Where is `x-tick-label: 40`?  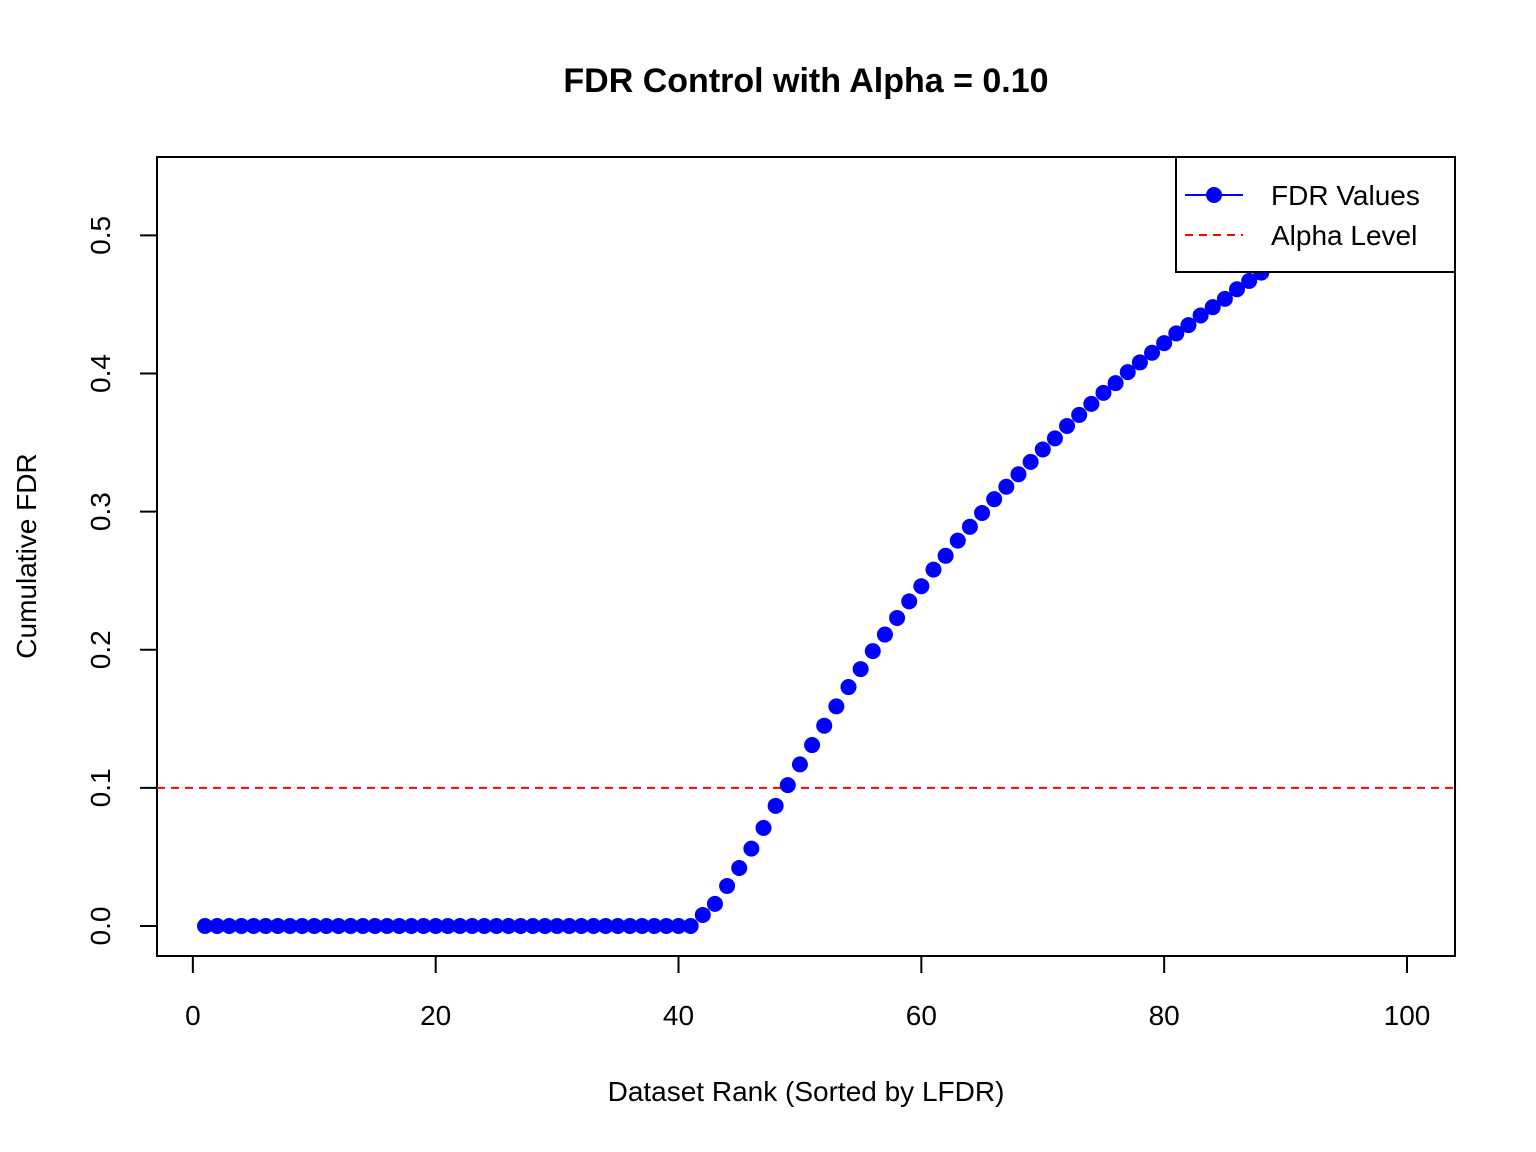 x-tick-label: 40 is located at coordinates (678, 1015).